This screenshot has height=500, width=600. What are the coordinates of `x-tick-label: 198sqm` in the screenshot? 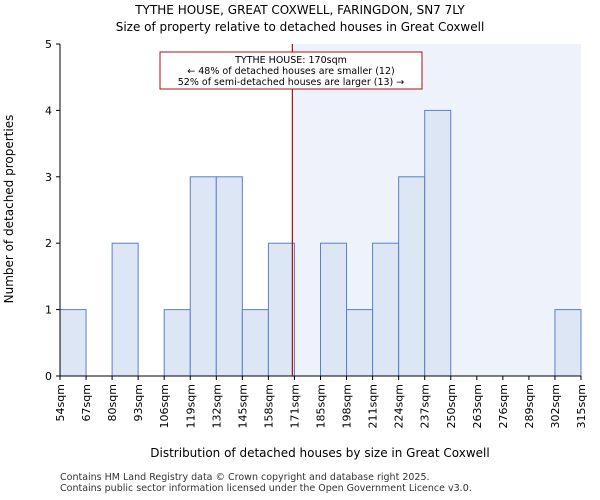 It's located at (347, 406).